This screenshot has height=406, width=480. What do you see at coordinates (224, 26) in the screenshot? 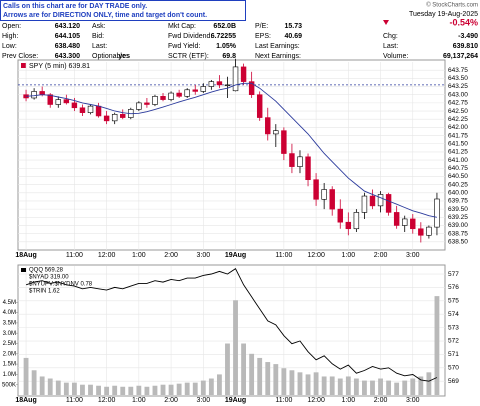
I see `quote-value: 652.0B` at bounding box center [224, 26].